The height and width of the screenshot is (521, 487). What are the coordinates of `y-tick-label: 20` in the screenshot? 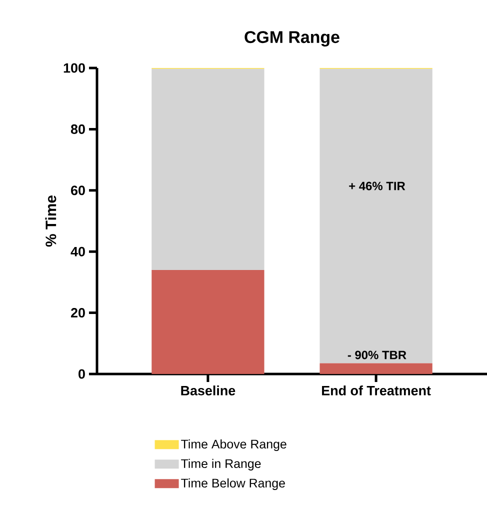 It's located at (77, 313).